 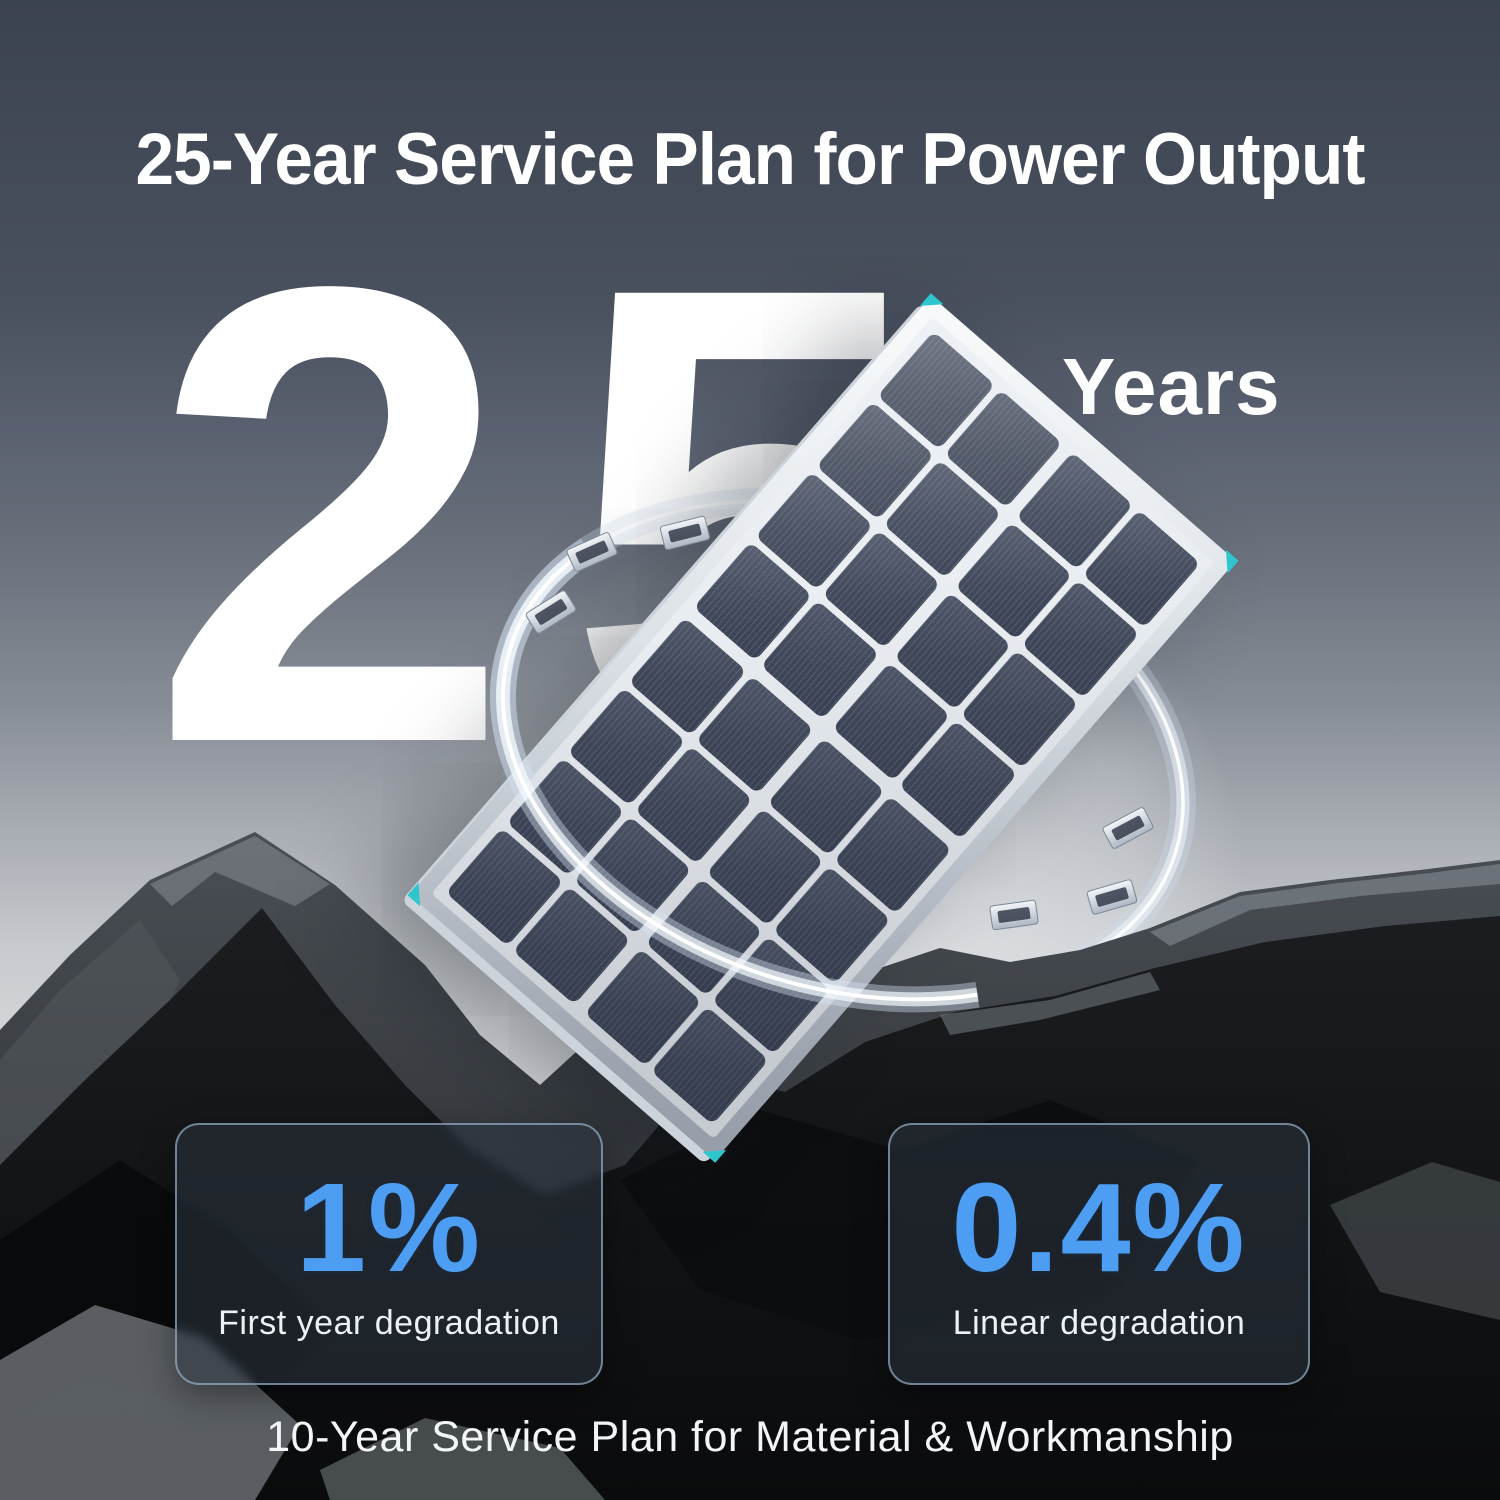 I want to click on stat-value: 0.4%, so click(x=1099, y=1227).